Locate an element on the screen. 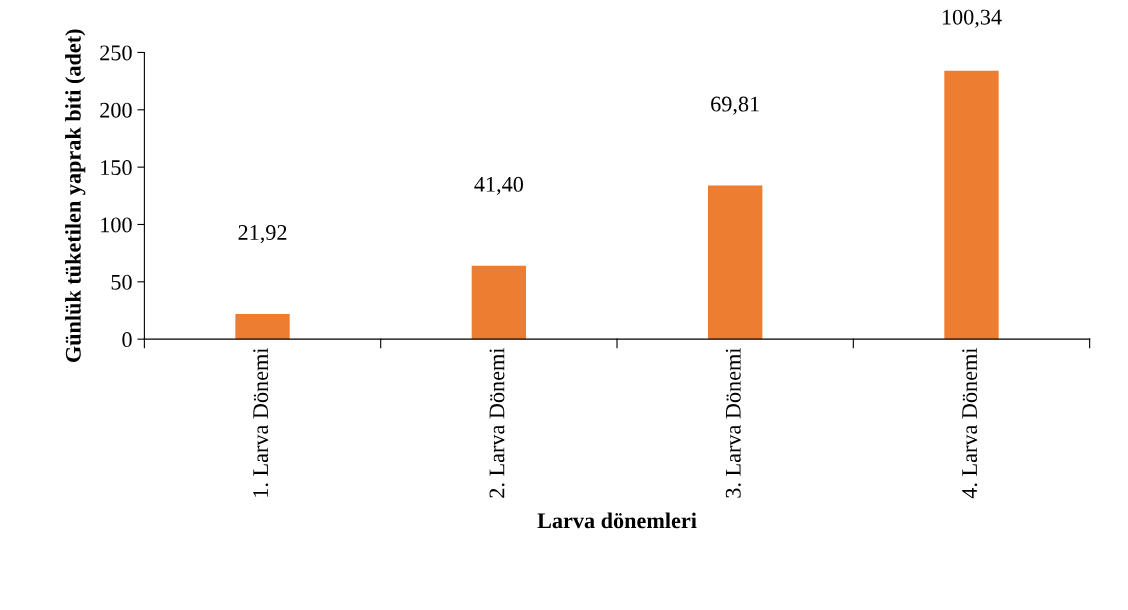 The height and width of the screenshot is (610, 1128). y-axis-title: Günlük tüketilen yaprak biti (adet) is located at coordinates (75, 196).